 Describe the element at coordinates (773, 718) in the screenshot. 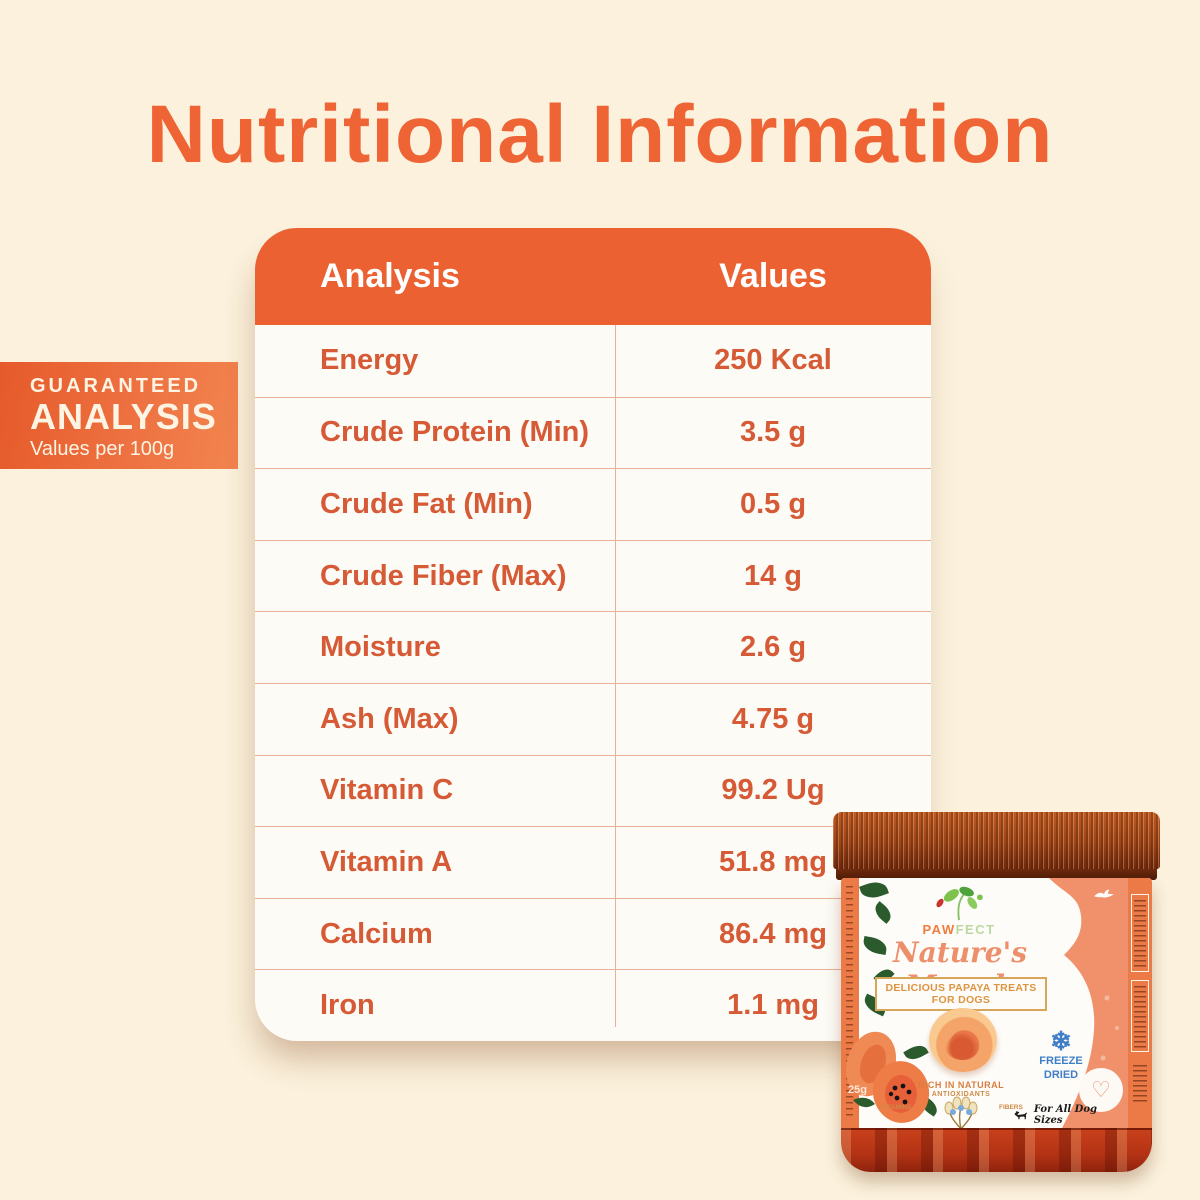

I see `row-value: 4.75 g` at that location.